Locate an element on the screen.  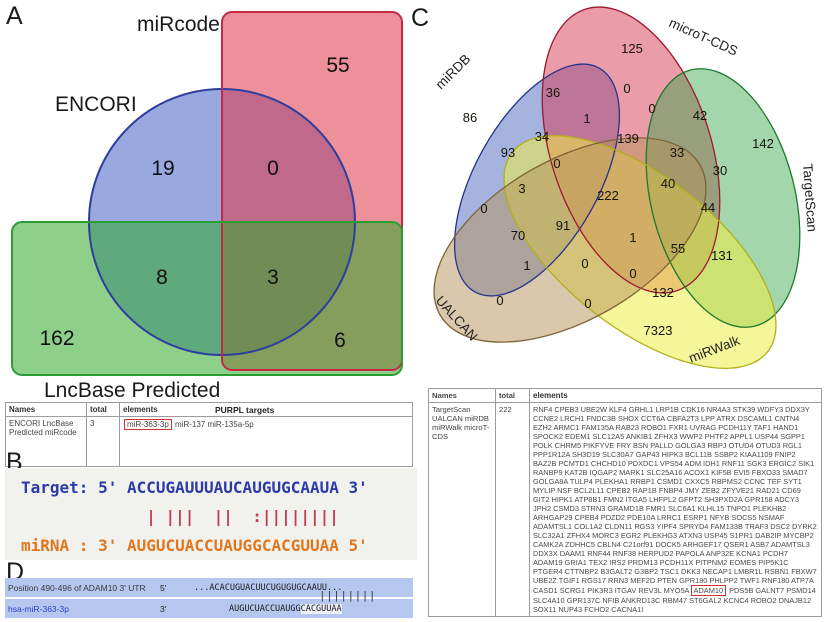
mirdb-label: miRDB is located at coordinates (453, 71).